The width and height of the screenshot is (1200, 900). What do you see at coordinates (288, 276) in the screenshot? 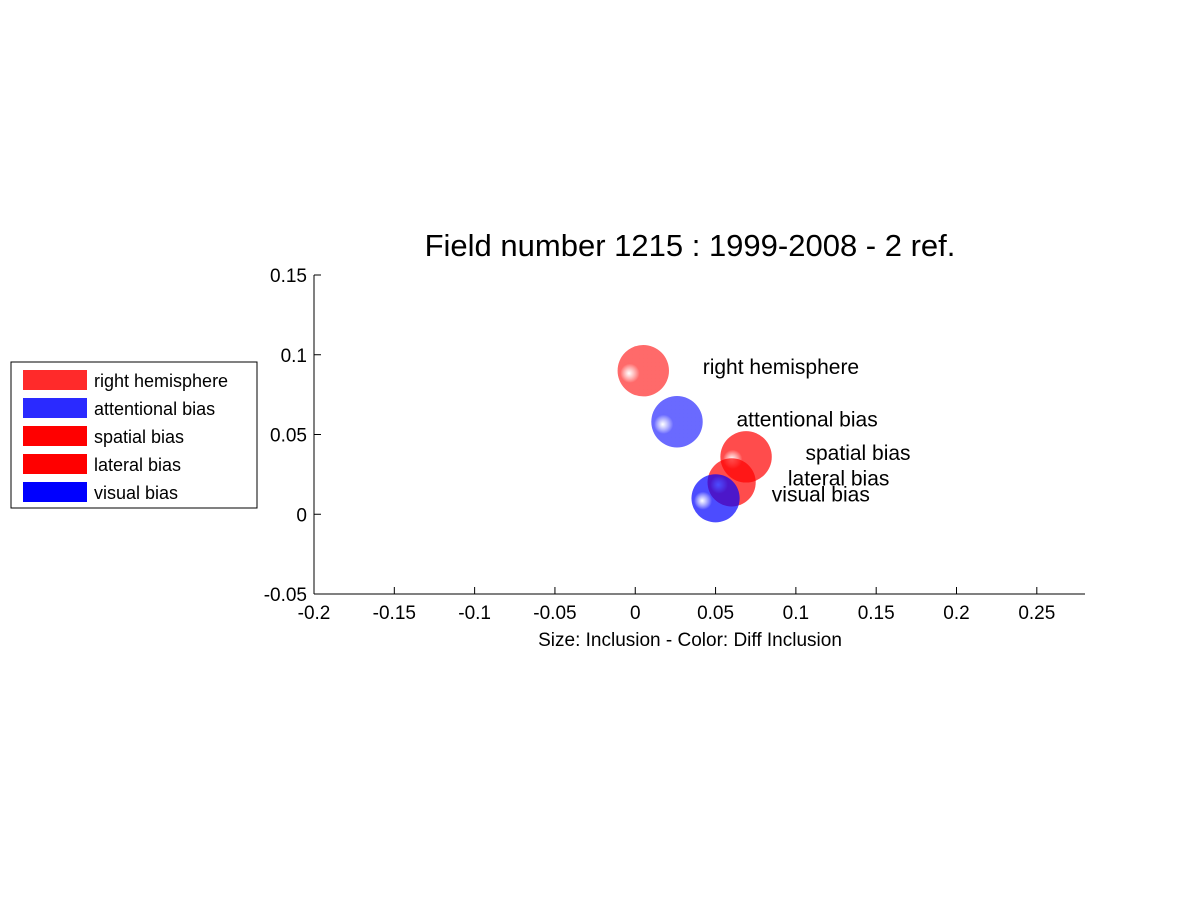
I see `y-tick-label: 0.15` at bounding box center [288, 276].